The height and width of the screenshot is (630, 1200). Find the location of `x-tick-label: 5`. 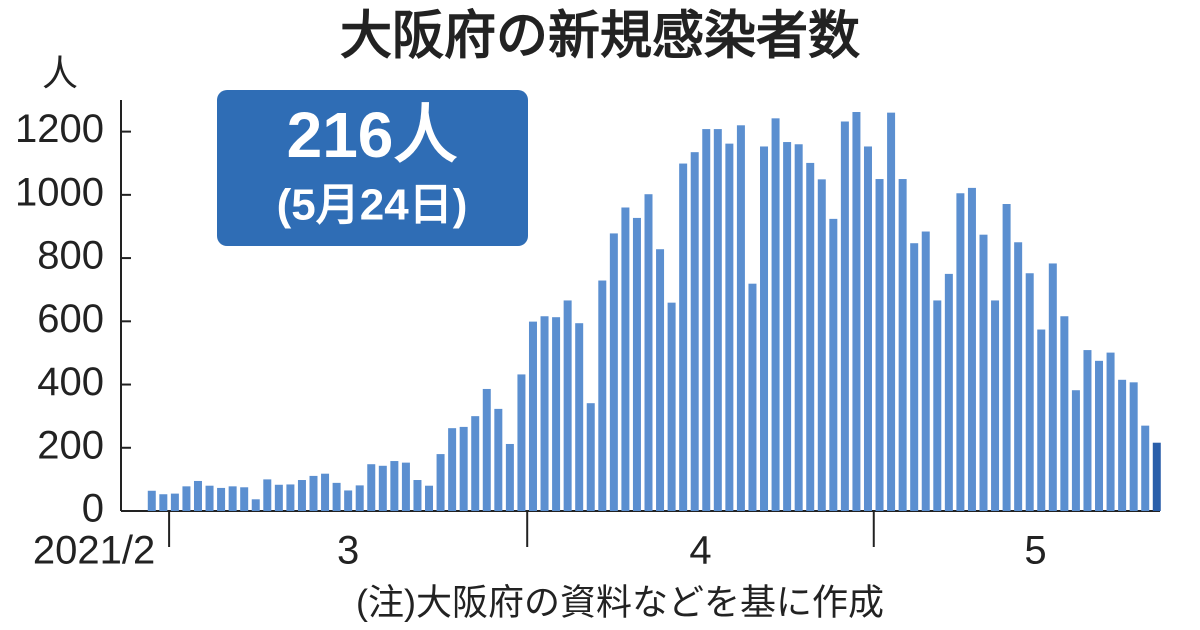

x-tick-label: 5 is located at coordinates (1035, 551).